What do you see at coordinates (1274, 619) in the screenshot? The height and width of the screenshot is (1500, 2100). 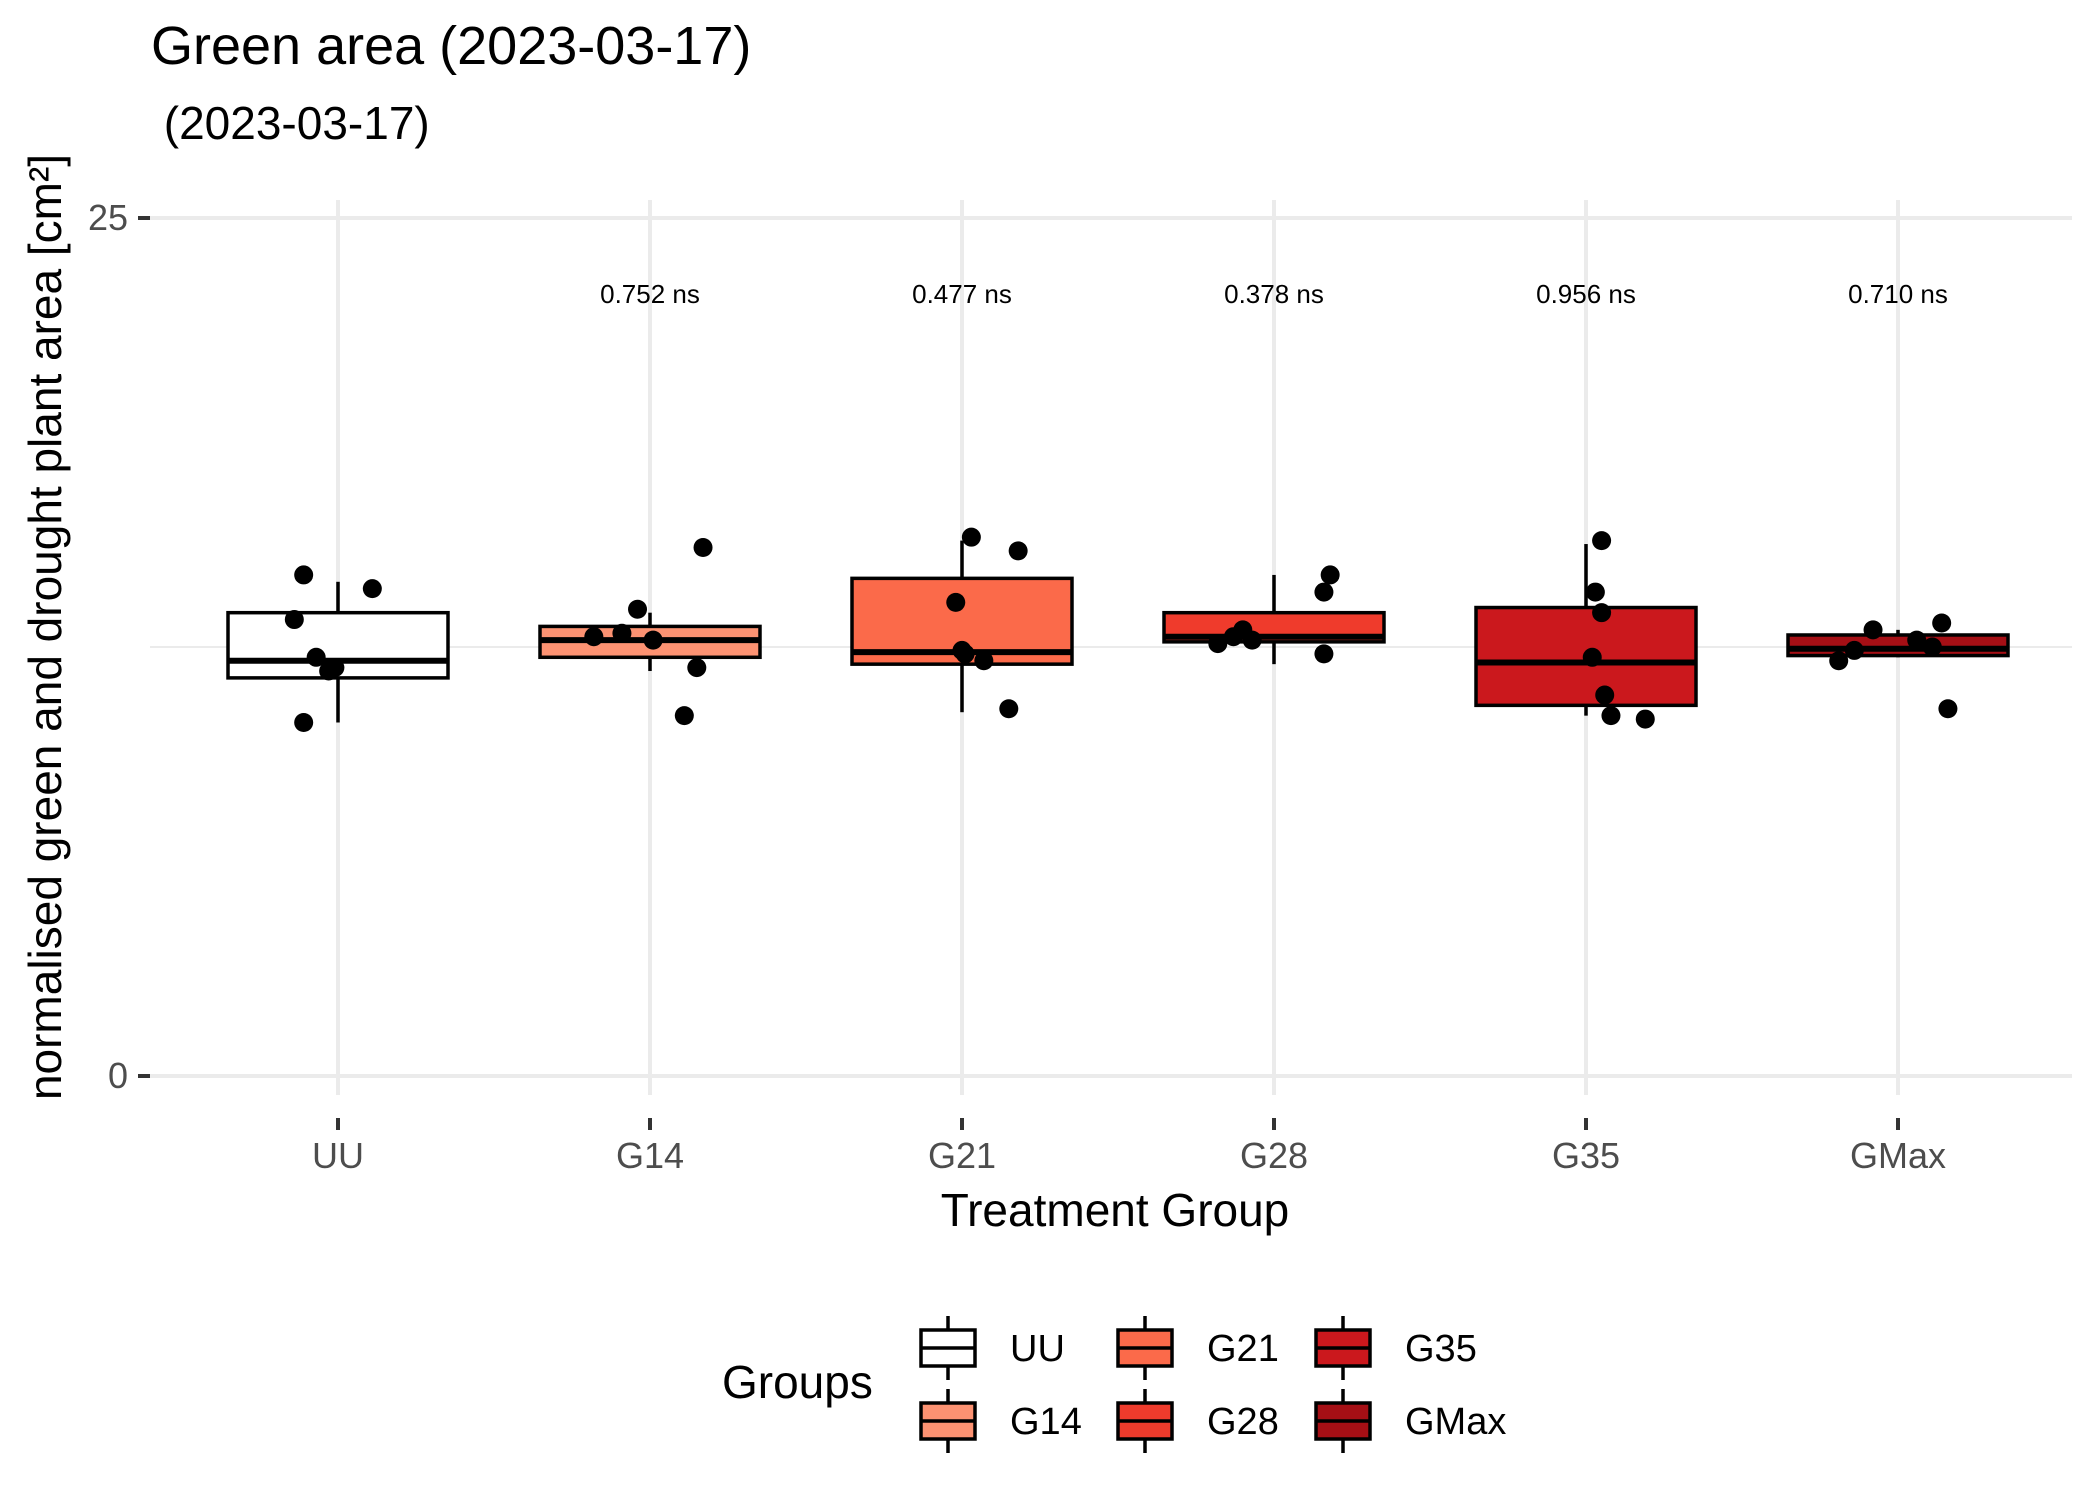 I see `box-g28` at bounding box center [1274, 619].